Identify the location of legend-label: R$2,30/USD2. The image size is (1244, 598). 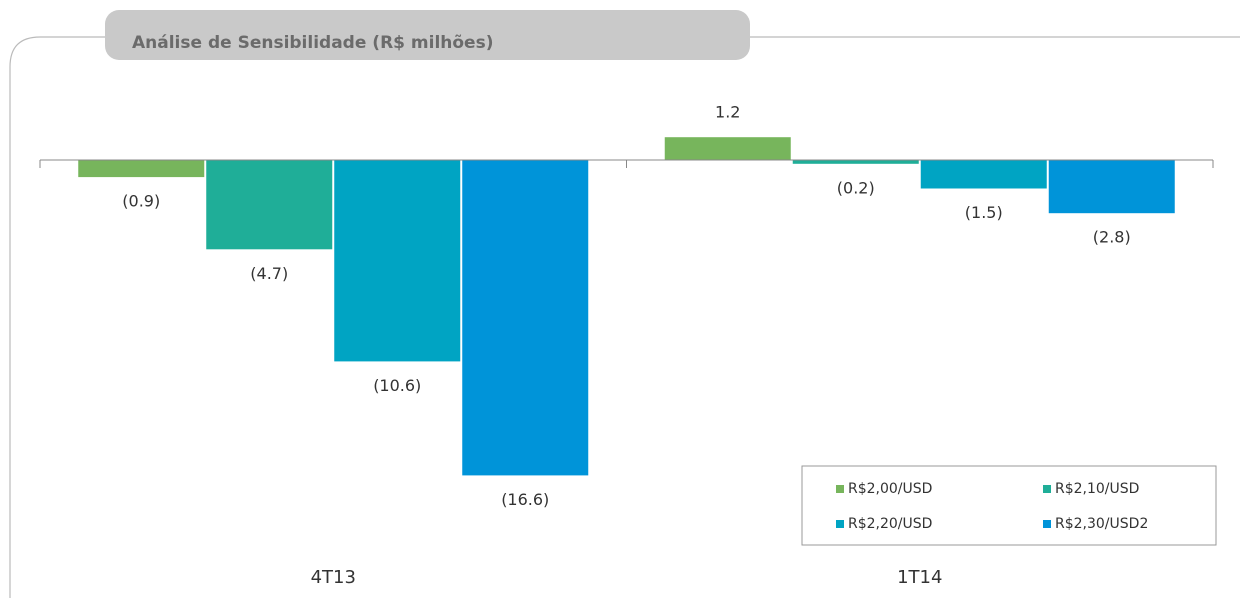
(1101, 524).